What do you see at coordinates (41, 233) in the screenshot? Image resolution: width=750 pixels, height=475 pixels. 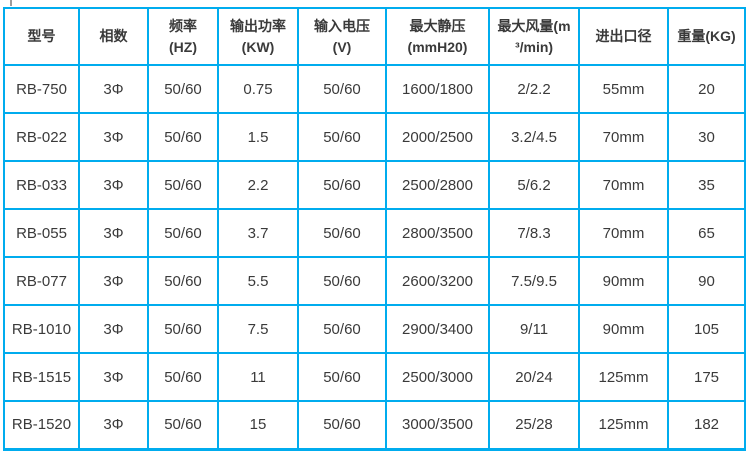 I see `model-cell: RB-055` at bounding box center [41, 233].